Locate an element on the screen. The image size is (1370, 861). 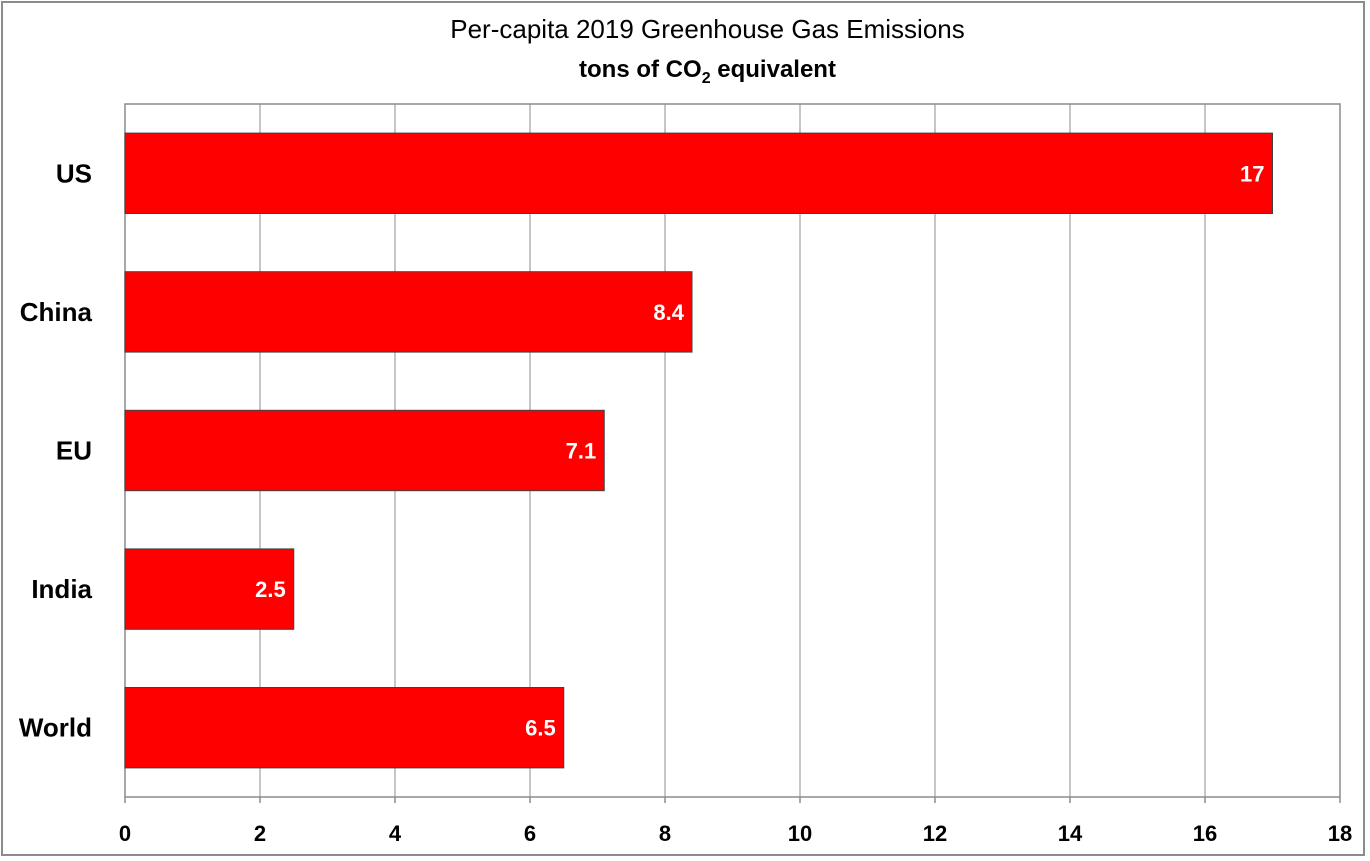
x-tick-label: 14 is located at coordinates (1070, 833).